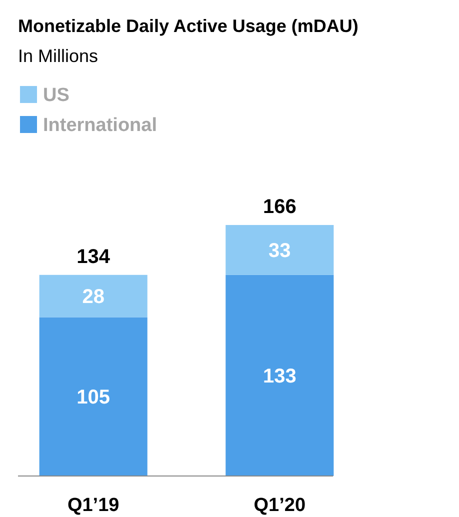 The height and width of the screenshot is (517, 459). Describe the element at coordinates (58, 56) in the screenshot. I see `chart-subtitle: In Millions` at that location.